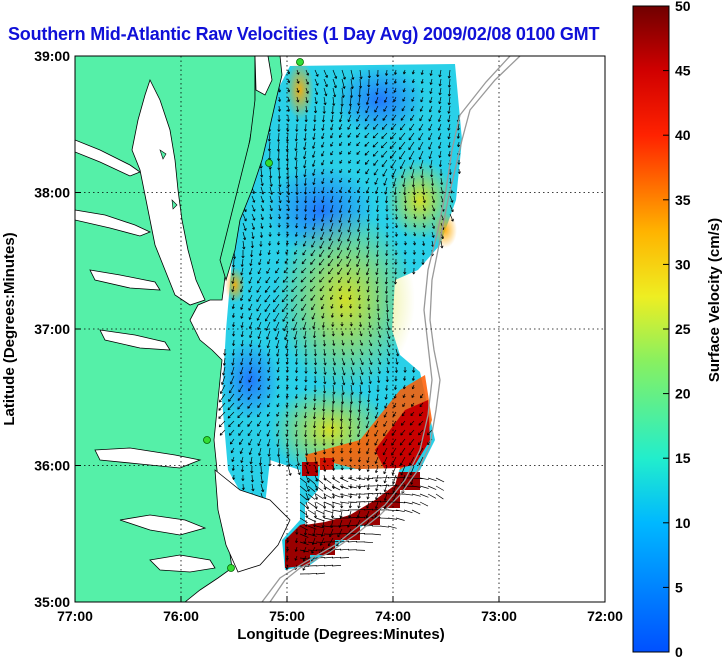 Image resolution: width=724 pixels, height=659 pixels. I want to click on rivers, so click(145, 356).